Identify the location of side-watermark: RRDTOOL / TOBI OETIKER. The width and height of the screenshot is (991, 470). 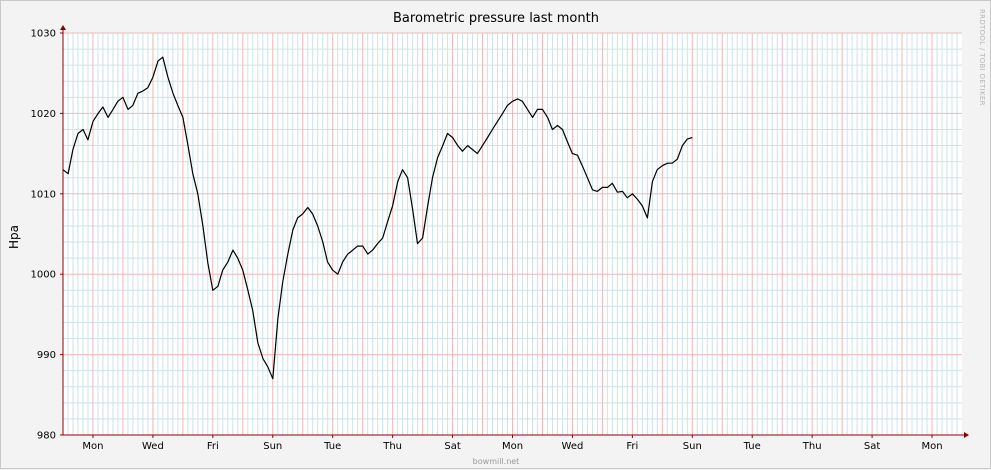
(982, 57).